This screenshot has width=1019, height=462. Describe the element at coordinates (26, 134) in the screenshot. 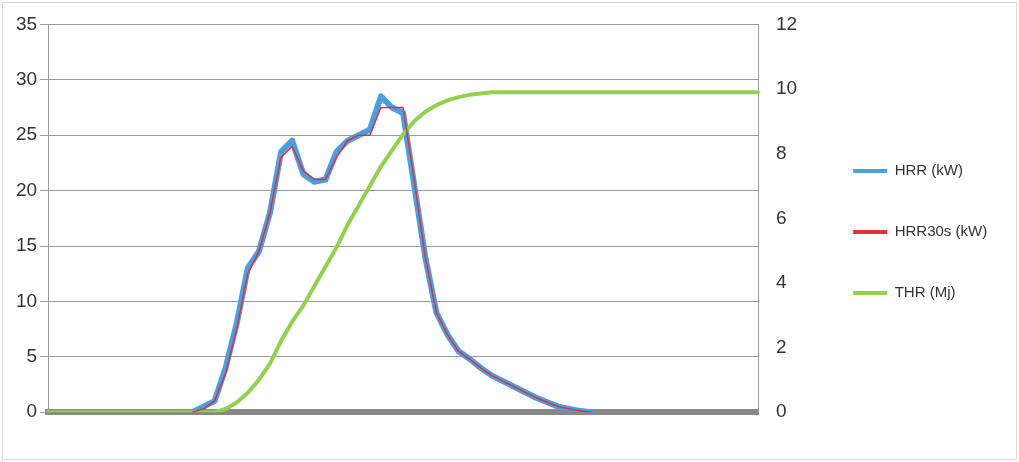

I see `y-tick-label: 25` at that location.